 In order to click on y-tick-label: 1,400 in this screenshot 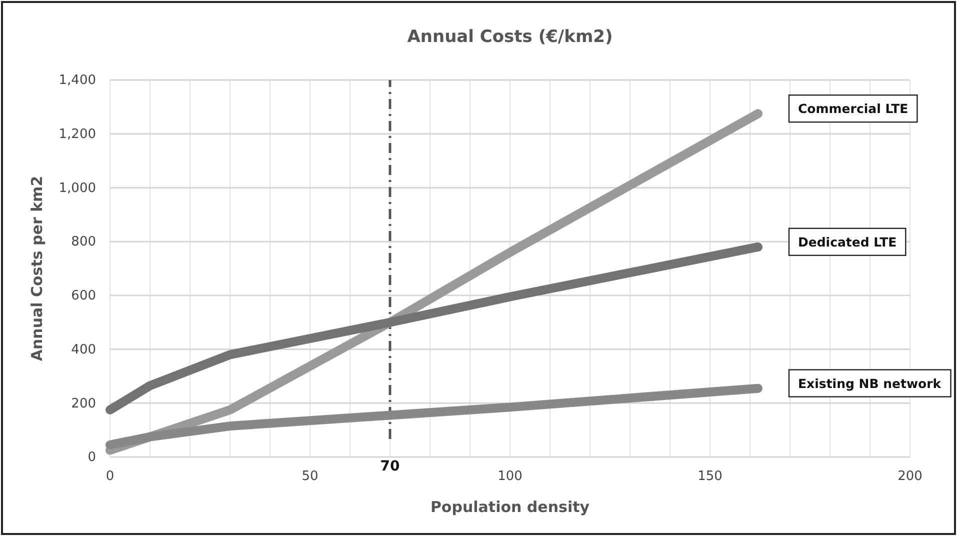, I will do `click(77, 80)`.